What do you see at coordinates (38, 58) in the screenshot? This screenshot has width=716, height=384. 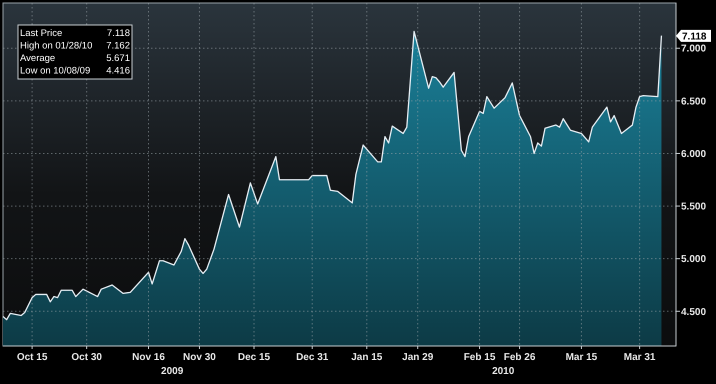 I see `annotation: Average` at bounding box center [38, 58].